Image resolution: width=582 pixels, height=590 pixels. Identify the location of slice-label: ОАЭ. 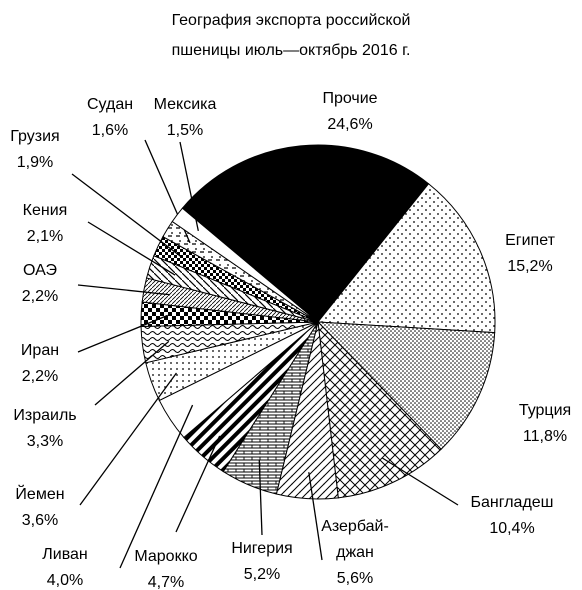
(40, 270).